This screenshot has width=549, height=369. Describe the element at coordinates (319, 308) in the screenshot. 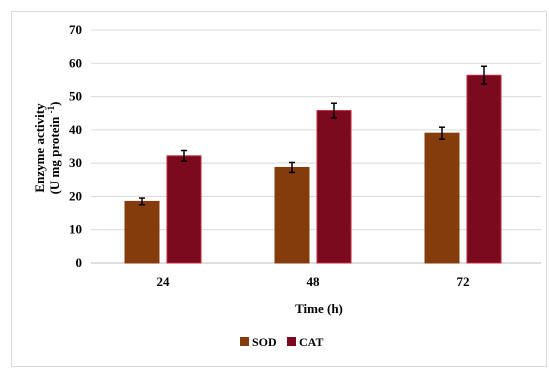

I see `x-axis-title: Time (h)` at that location.